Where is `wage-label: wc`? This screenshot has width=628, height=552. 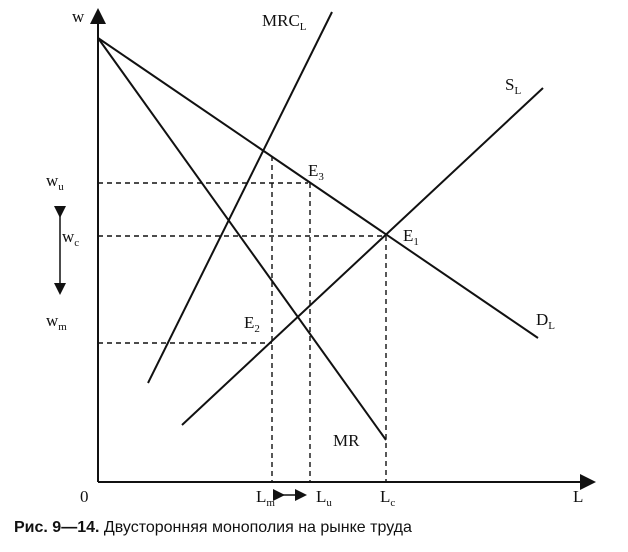 wage-label: wc is located at coordinates (70, 238).